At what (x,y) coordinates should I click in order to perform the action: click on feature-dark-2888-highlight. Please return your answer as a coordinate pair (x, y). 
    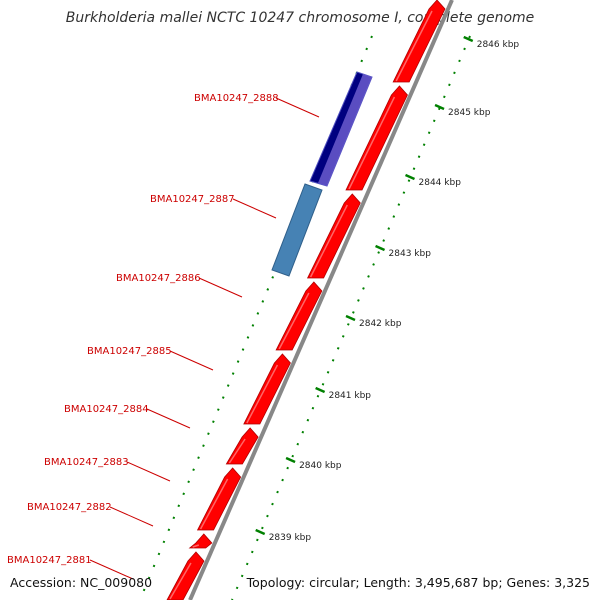
    Looking at the image, I should click on (345, 130).